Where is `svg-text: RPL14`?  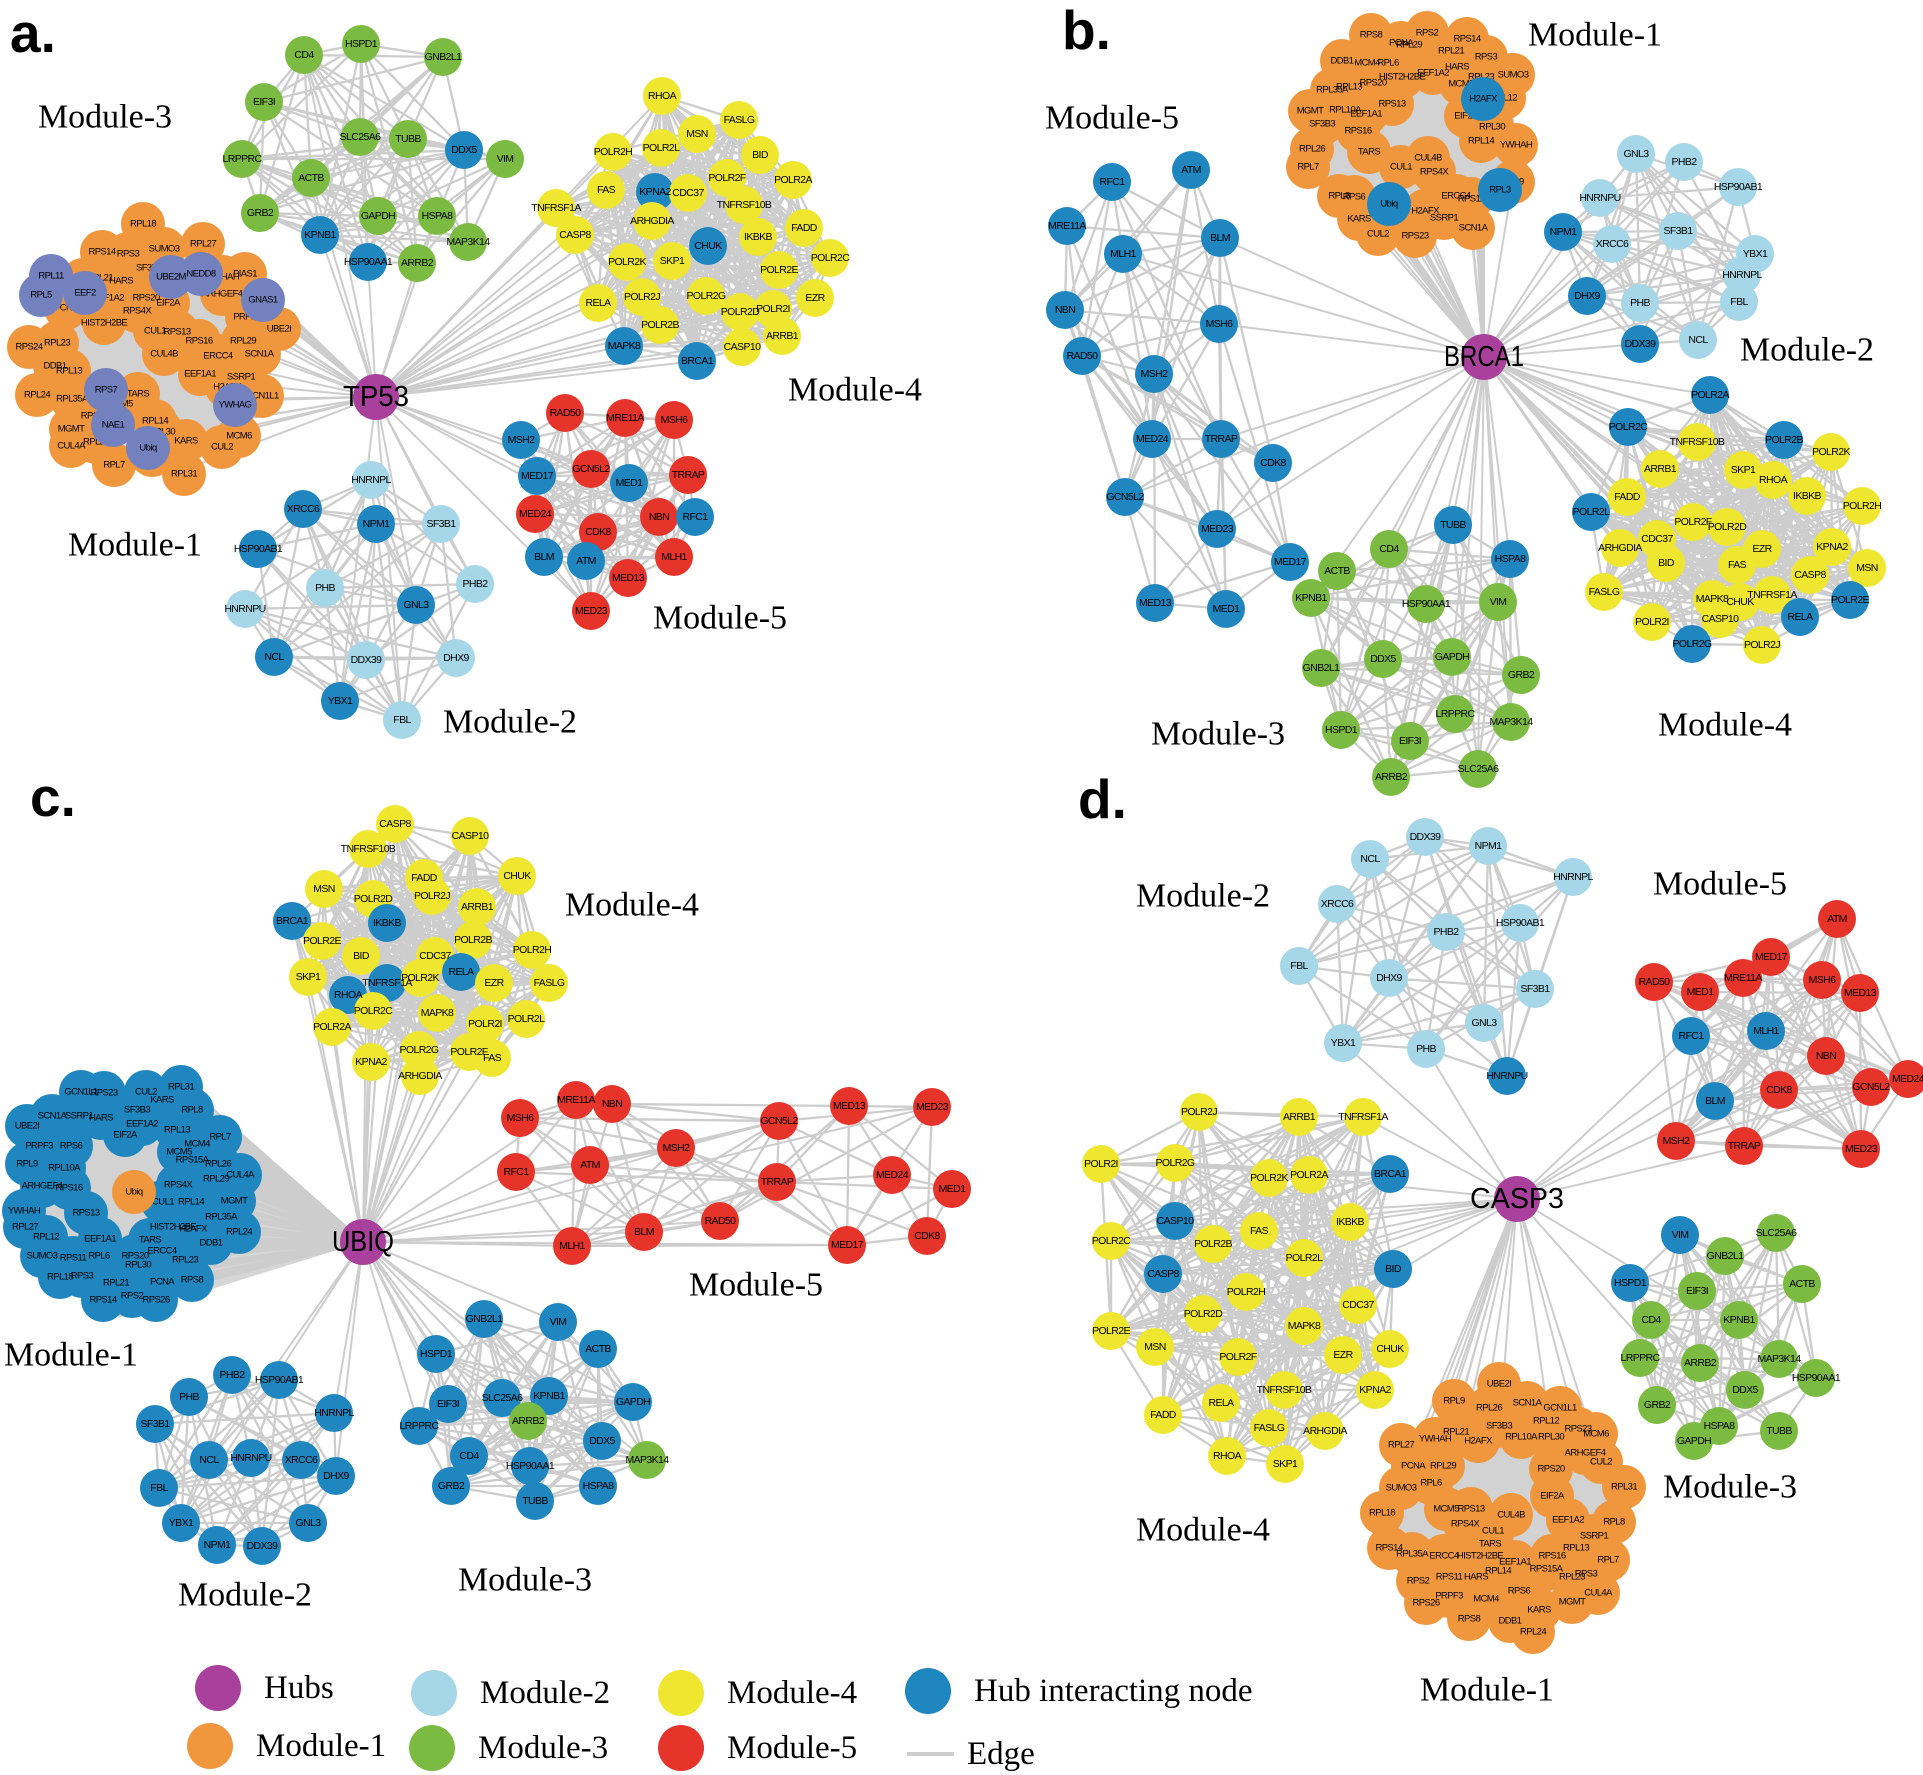
svg-text: RPL14 is located at coordinates (191, 1202).